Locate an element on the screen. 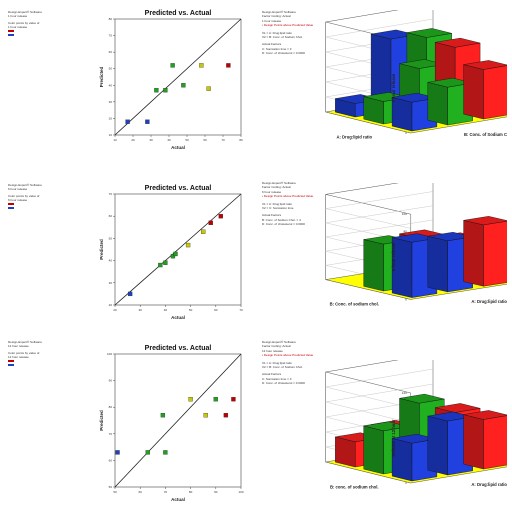  y-tick-label: 80 is located at coordinates (111, 19).